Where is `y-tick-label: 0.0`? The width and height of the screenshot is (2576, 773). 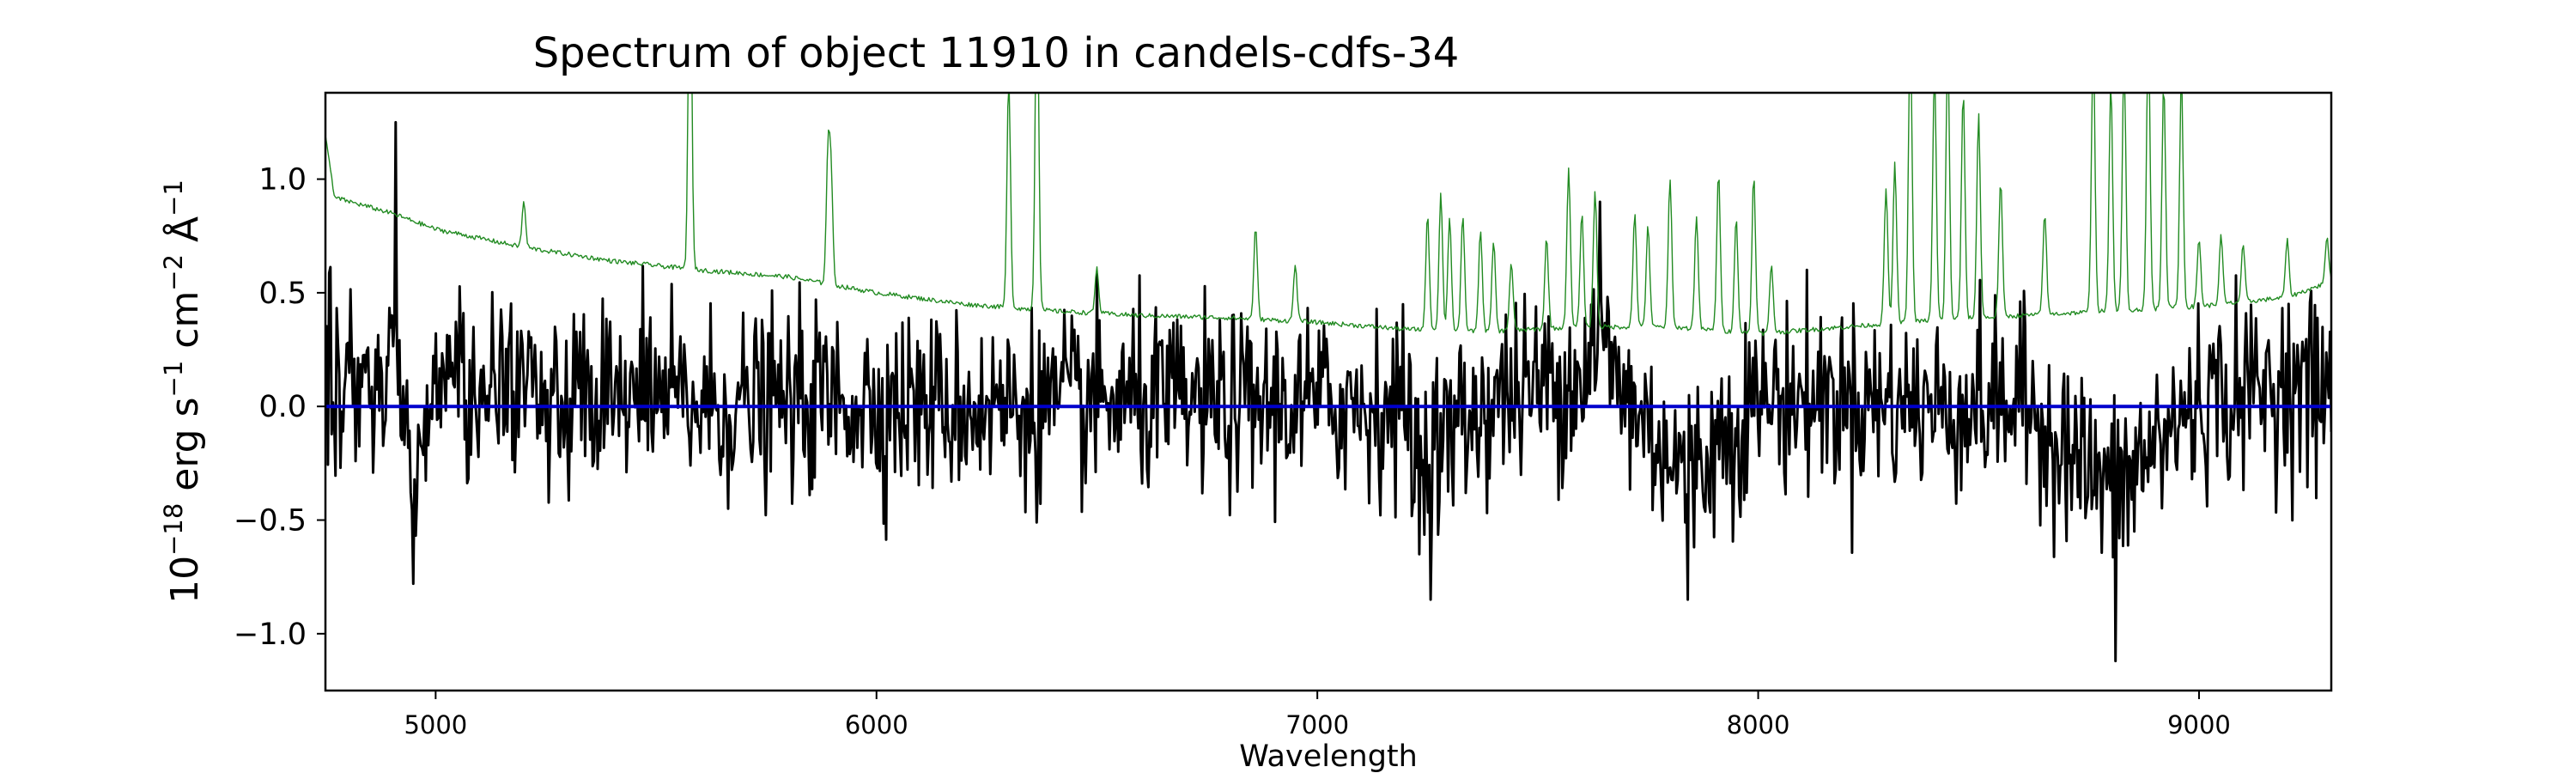
y-tick-label: 0.0 is located at coordinates (282, 407).